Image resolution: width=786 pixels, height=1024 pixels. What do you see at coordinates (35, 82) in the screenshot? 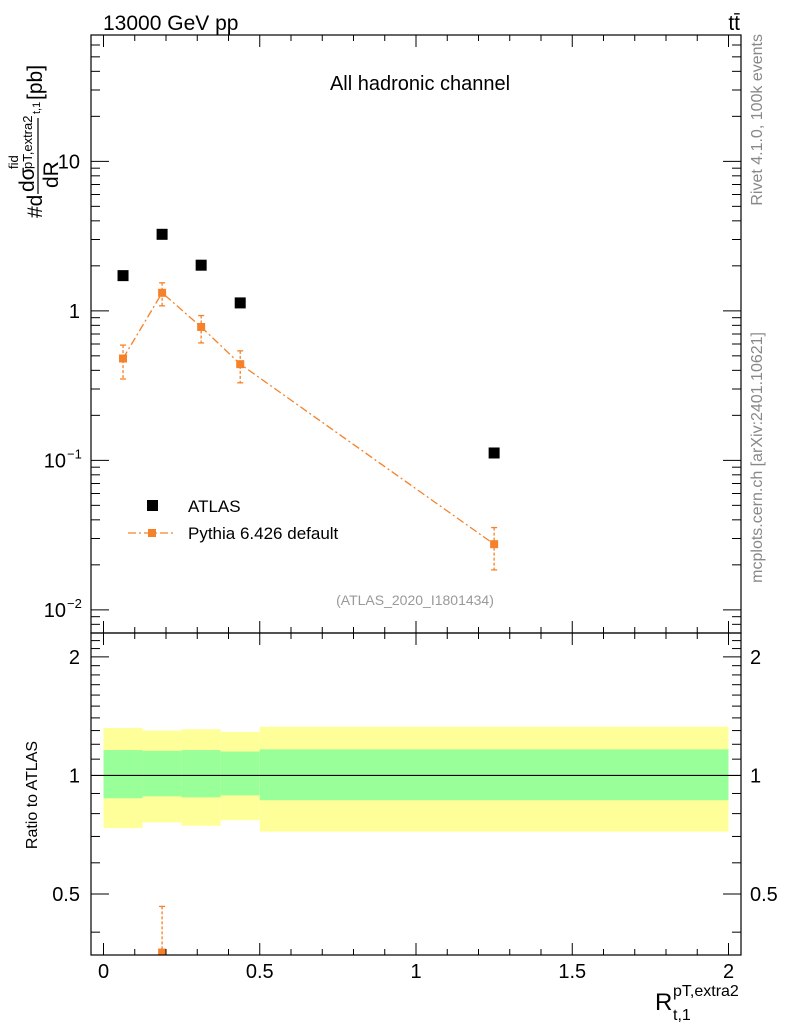
I see `y-label-unit: [pb]` at bounding box center [35, 82].